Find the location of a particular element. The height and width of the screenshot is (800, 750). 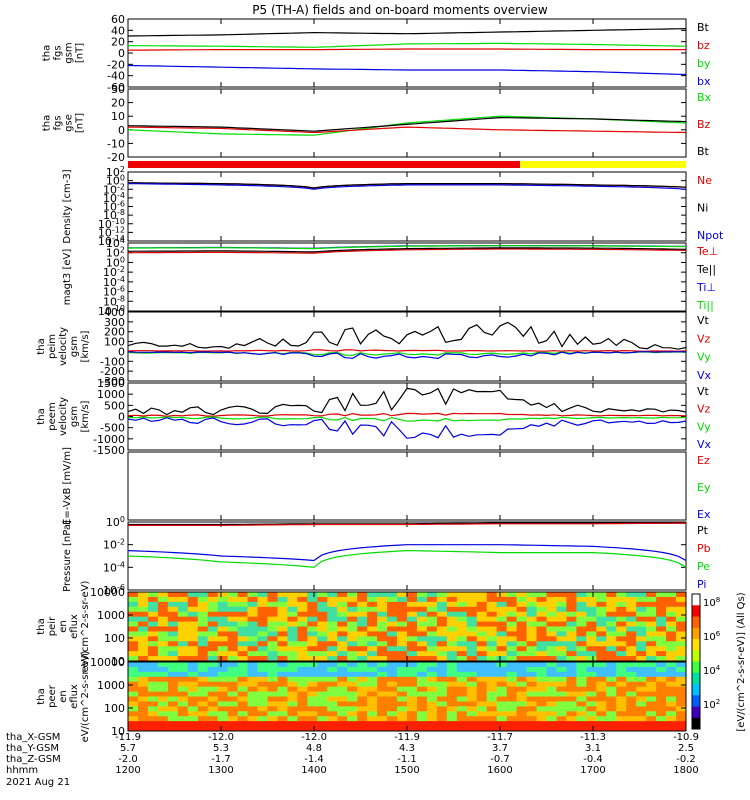

ytick-label: 100 is located at coordinates (115, 262).